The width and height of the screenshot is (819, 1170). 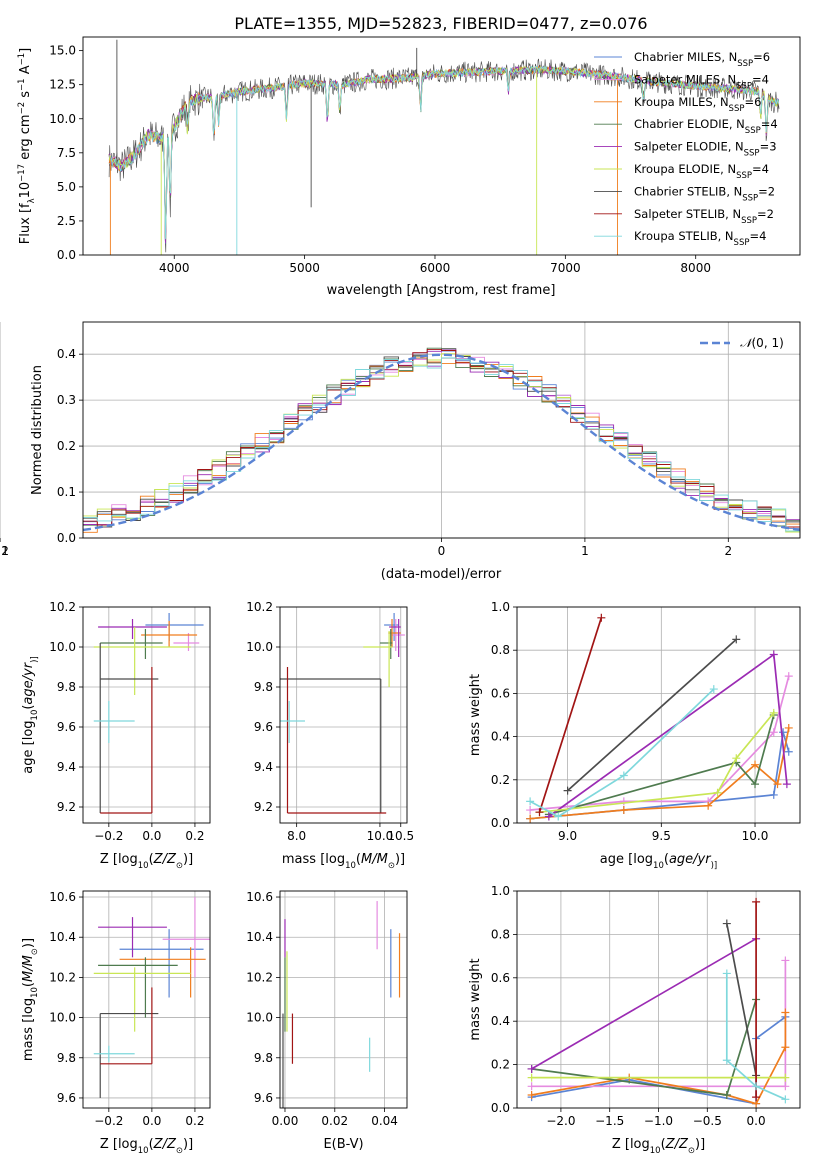 What do you see at coordinates (756, 1121) in the screenshot?
I see `x-tick-label: 0.0` at bounding box center [756, 1121].